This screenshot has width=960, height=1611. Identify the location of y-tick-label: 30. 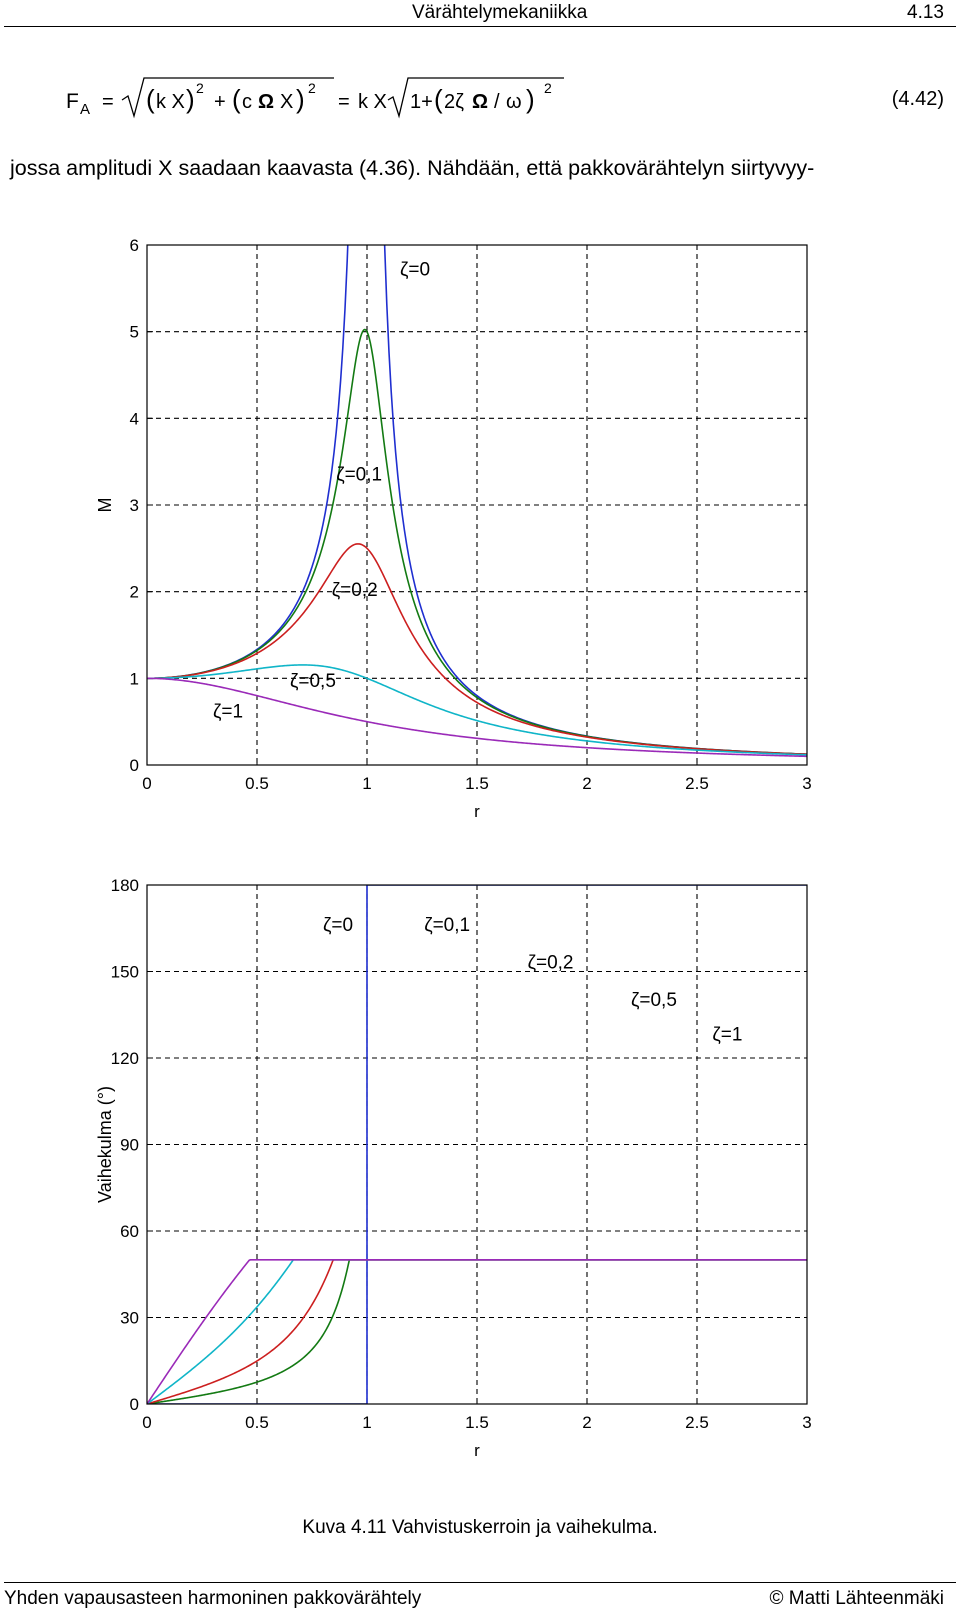
(129, 1318).